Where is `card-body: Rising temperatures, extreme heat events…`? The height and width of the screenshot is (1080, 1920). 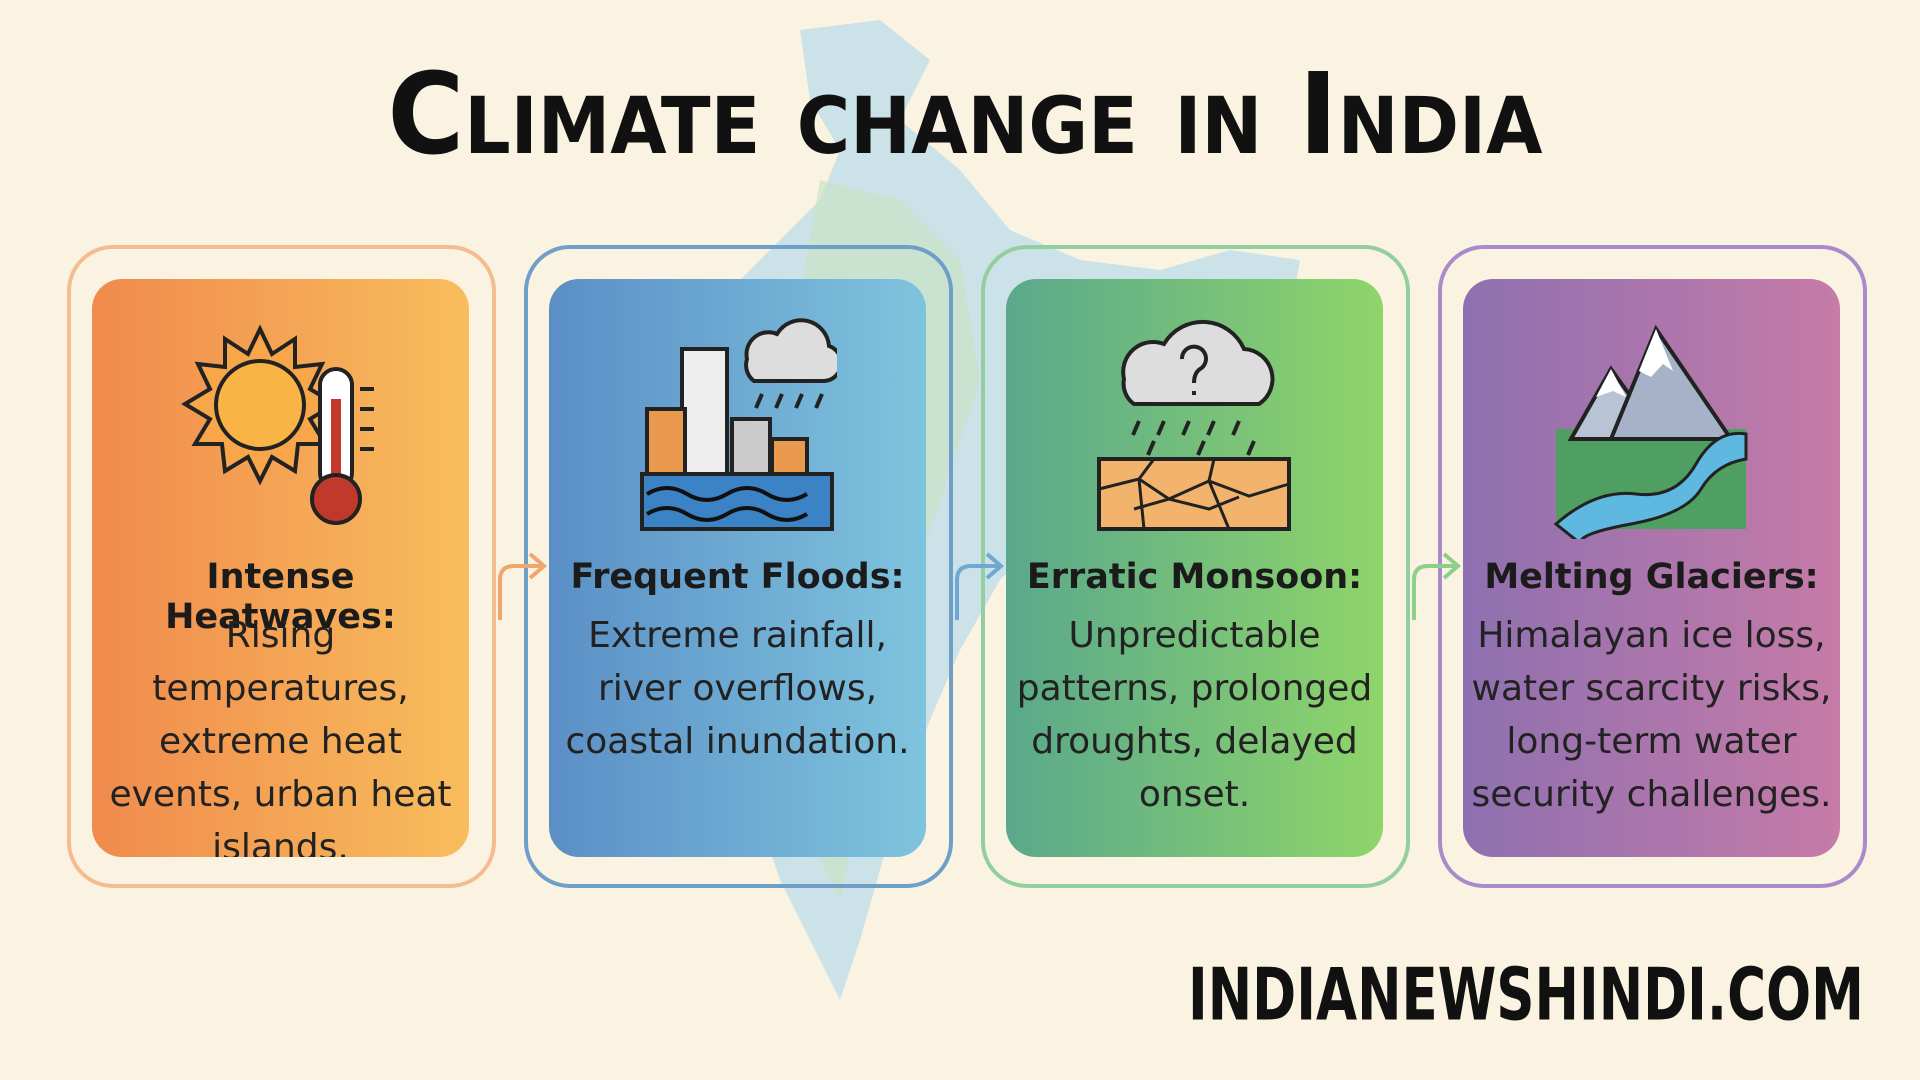 card-body: Rising temperatures, extreme heat events… is located at coordinates (280, 736).